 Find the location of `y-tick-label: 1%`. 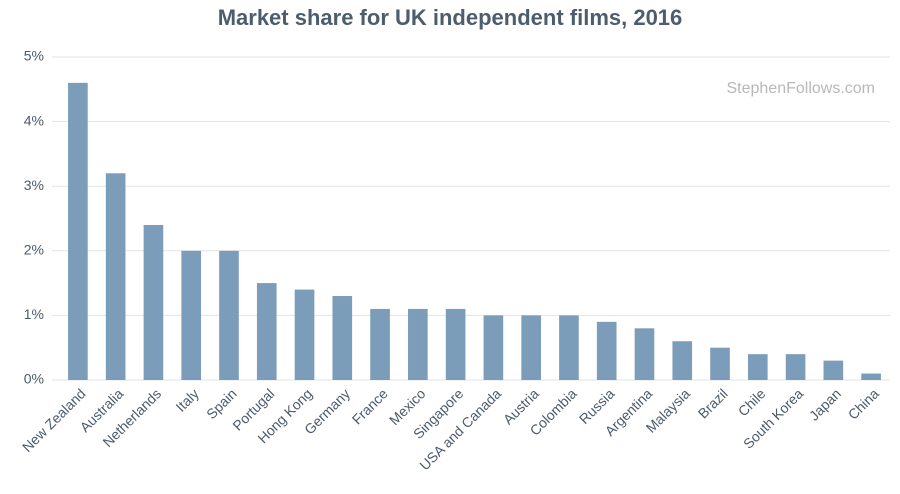

y-tick-label: 1% is located at coordinates (34, 314).